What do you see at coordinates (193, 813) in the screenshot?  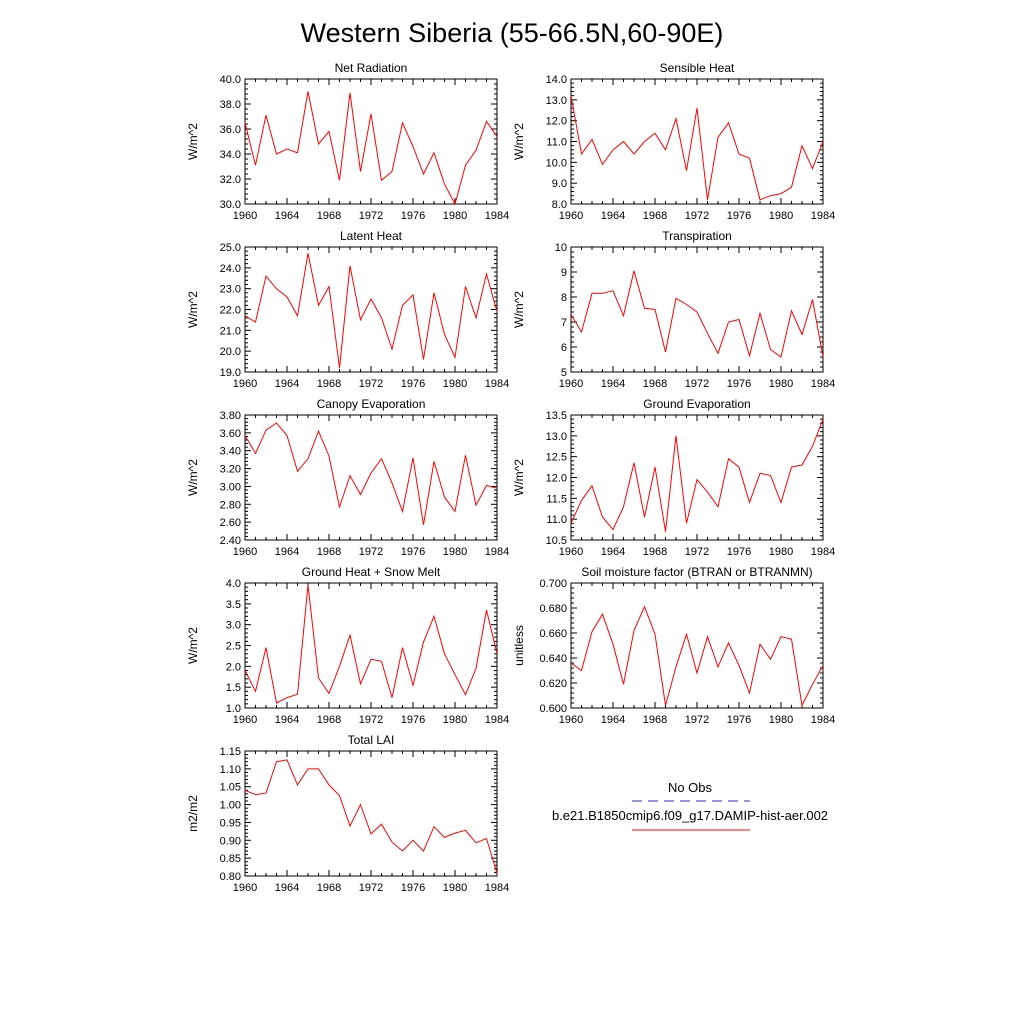 I see `y-axis-label: m2/m2` at bounding box center [193, 813].